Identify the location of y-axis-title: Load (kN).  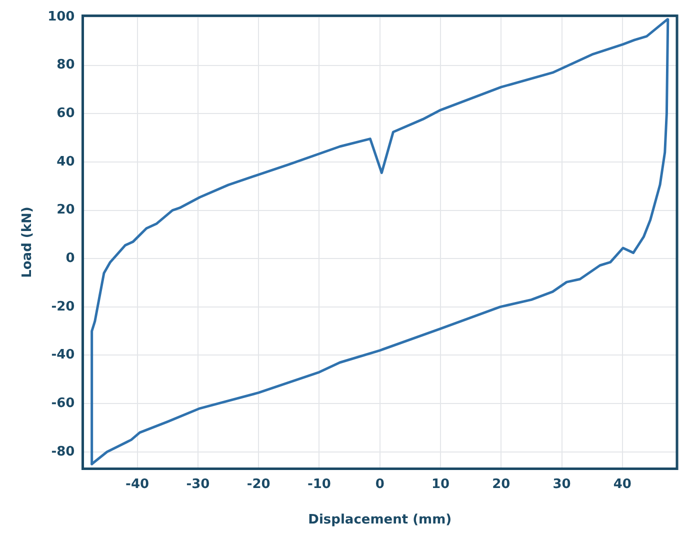
(28, 242).